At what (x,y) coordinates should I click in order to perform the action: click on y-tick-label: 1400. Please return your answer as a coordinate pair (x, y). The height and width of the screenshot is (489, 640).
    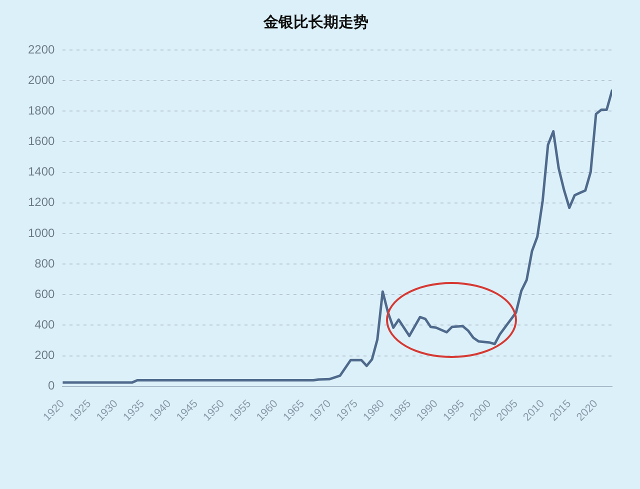
    Looking at the image, I should click on (42, 171).